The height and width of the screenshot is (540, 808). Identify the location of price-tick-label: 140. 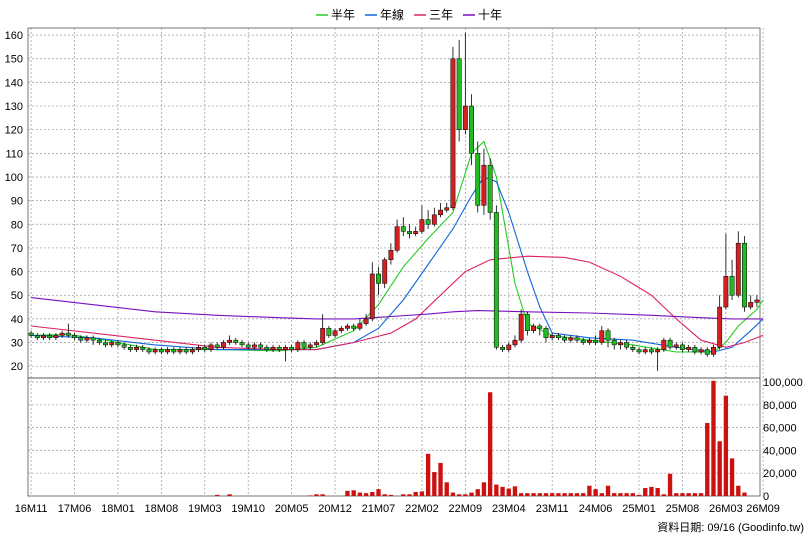
(14, 83).